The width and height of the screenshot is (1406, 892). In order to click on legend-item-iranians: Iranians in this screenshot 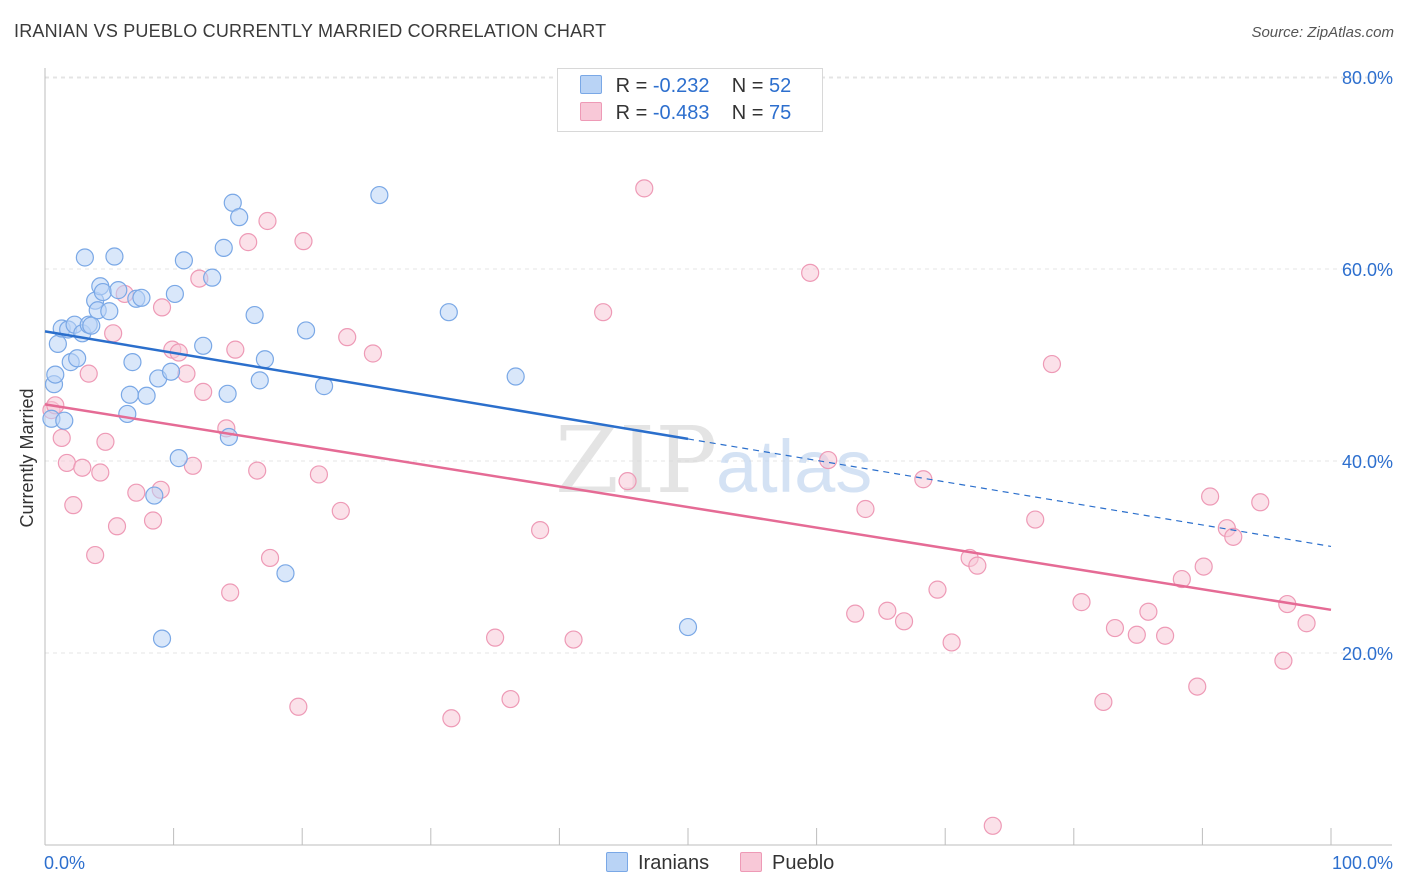, I will do `click(657, 863)`.